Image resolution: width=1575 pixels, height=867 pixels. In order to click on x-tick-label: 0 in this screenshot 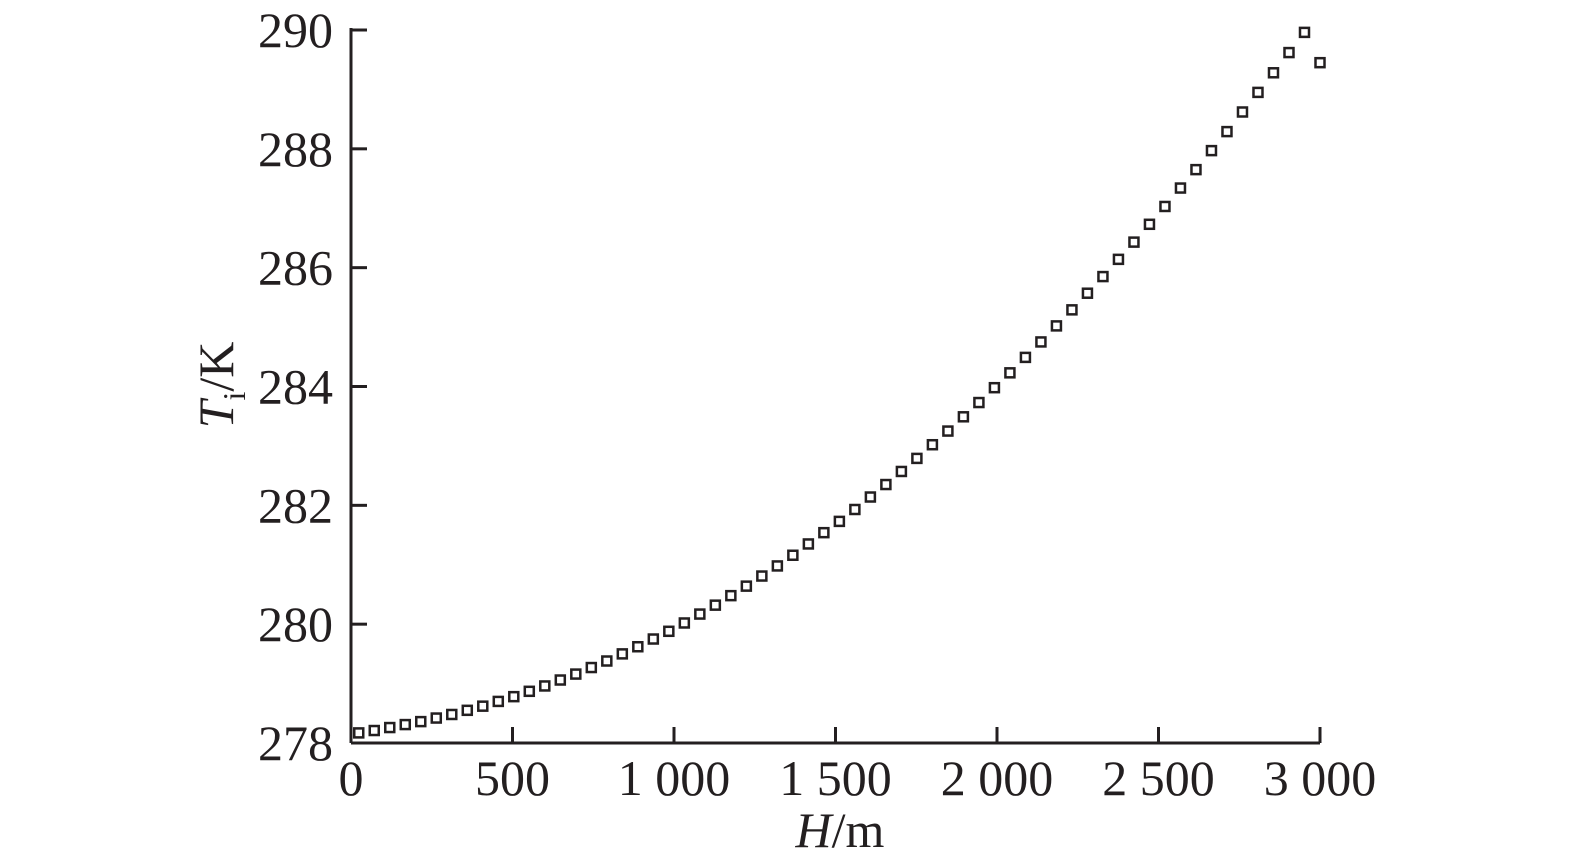, I will do `click(351, 778)`.